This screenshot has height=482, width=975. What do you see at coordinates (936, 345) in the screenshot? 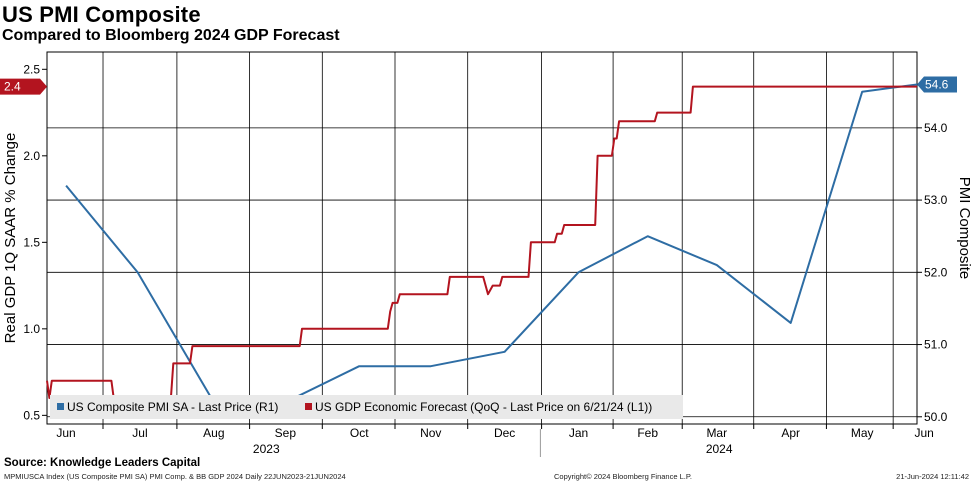
I see `right-tick-label: 51.0` at bounding box center [936, 345].